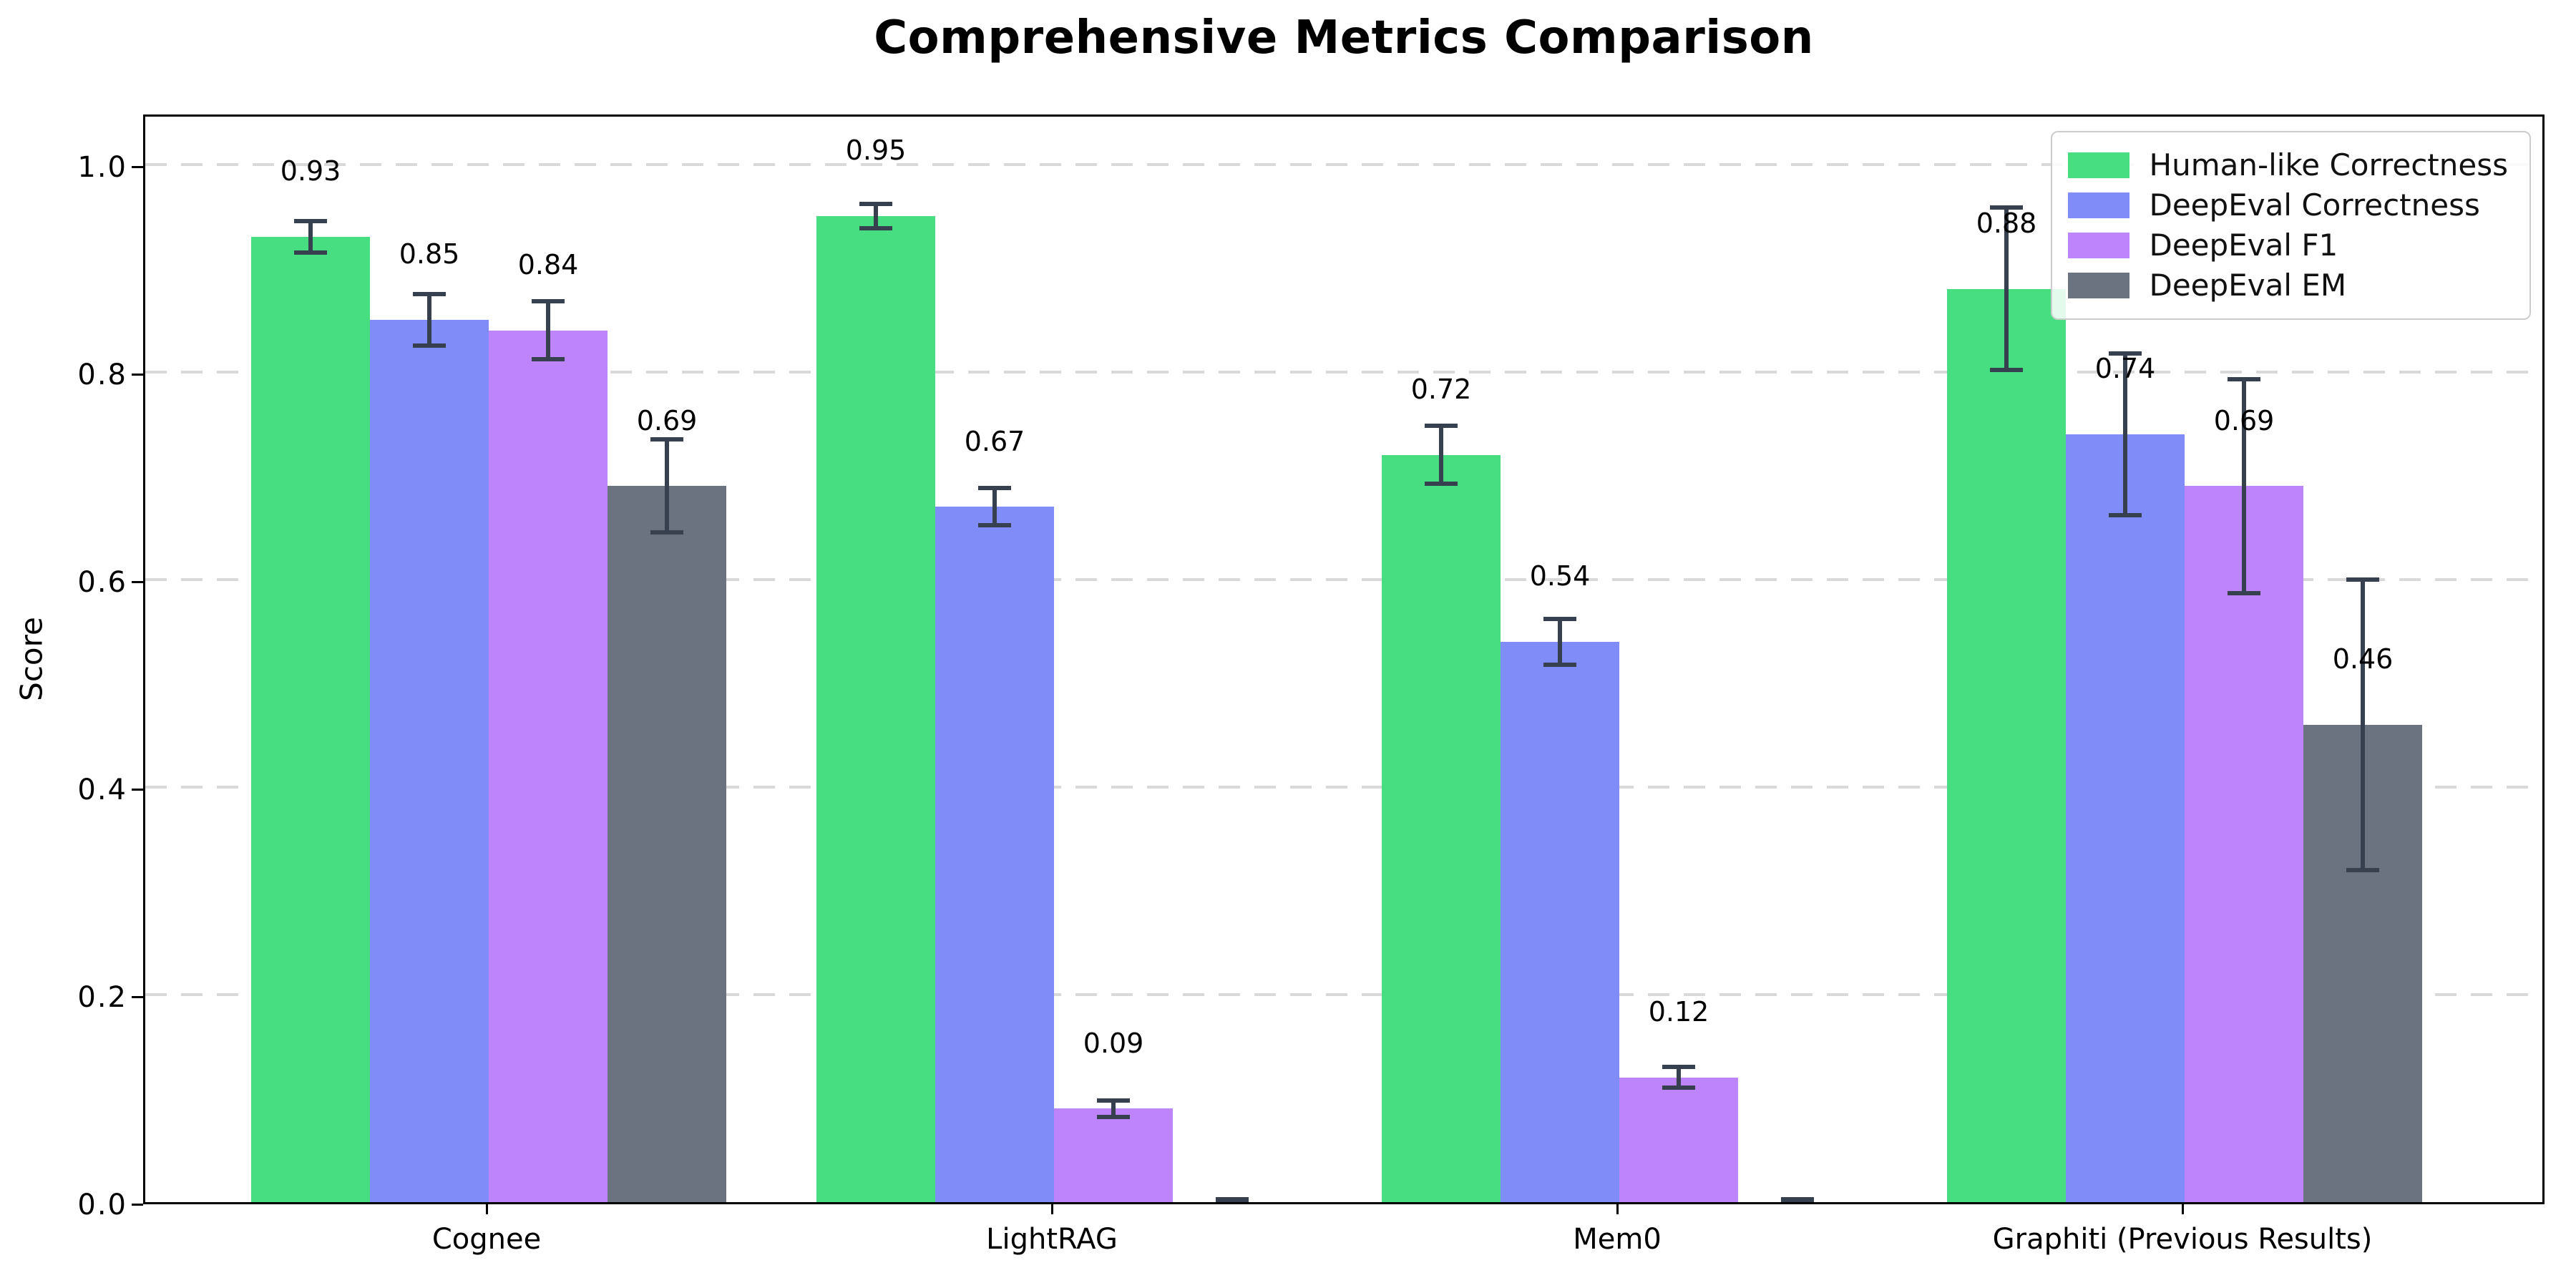 This screenshot has width=2576, height=1288. I want to click on legend-item-deepeval-correctness: DeepEval Correctness, so click(2288, 205).